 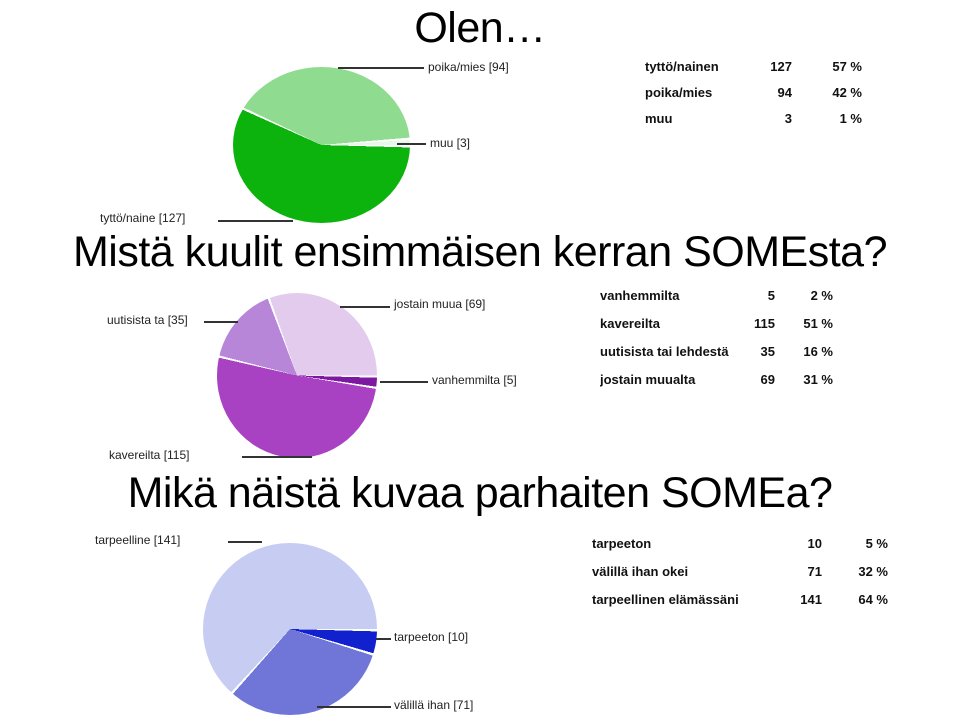 What do you see at coordinates (297, 375) in the screenshot?
I see `pie-chart-first-heard` at bounding box center [297, 375].